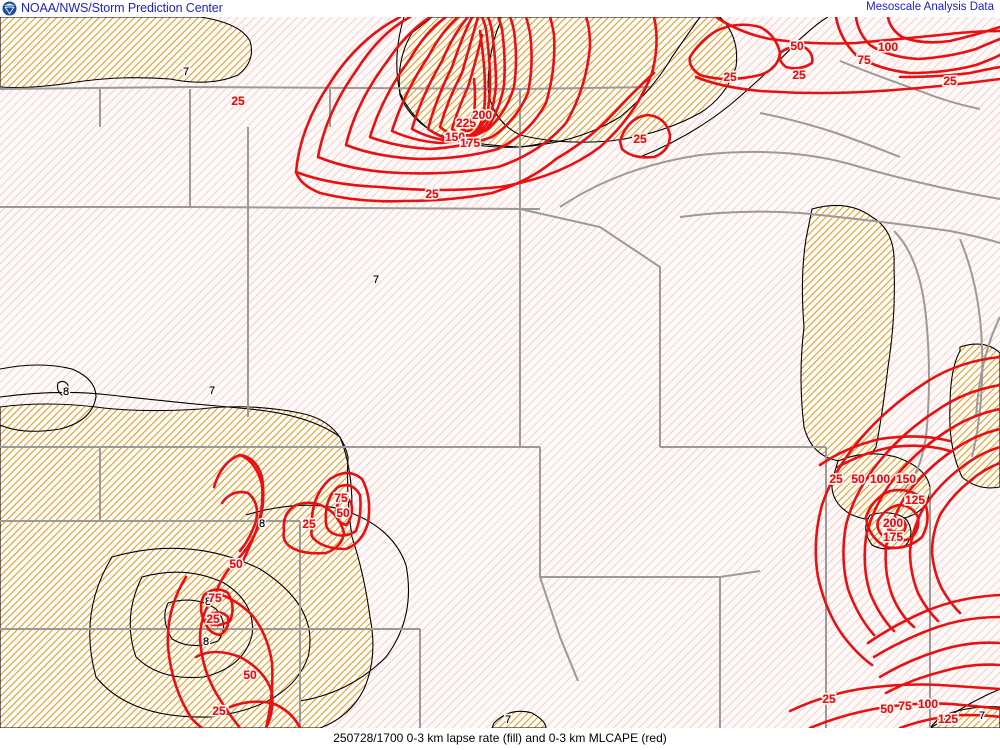 This screenshot has height=750, width=1000. Describe the element at coordinates (176, 449) in the screenshot. I see `lapse-7-plains` at that location.